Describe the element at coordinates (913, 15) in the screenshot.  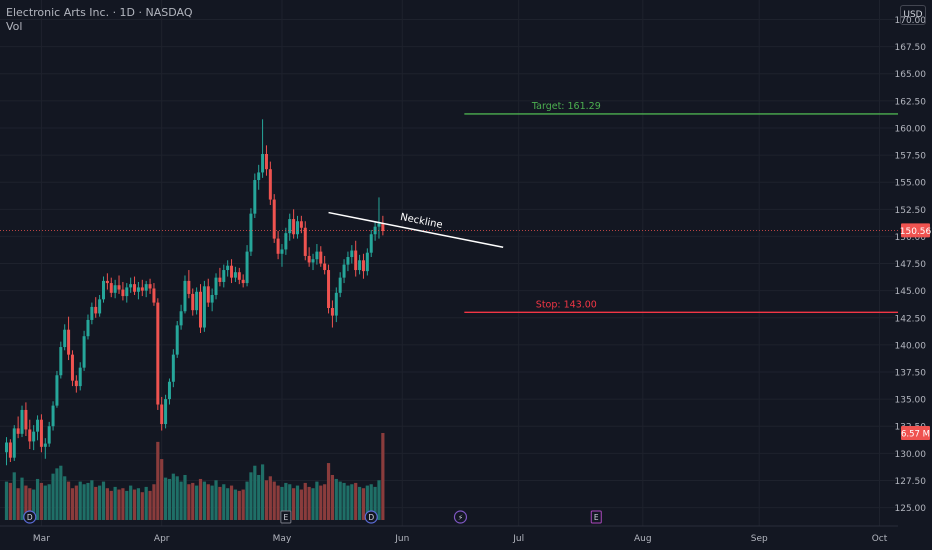
I see `currency-button: USD` at that location.